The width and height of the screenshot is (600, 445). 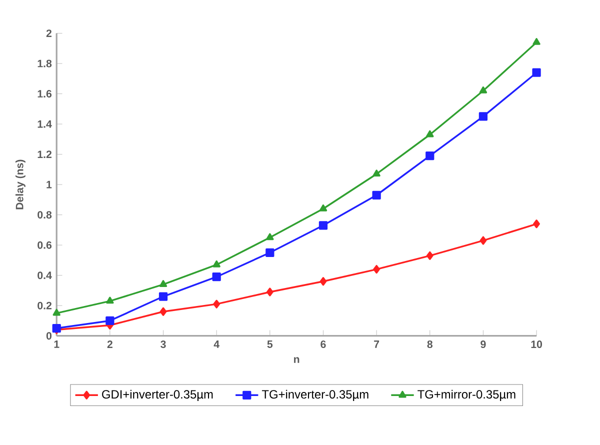 I want to click on legend-label: TG+mirror-0.35µm, so click(x=467, y=395).